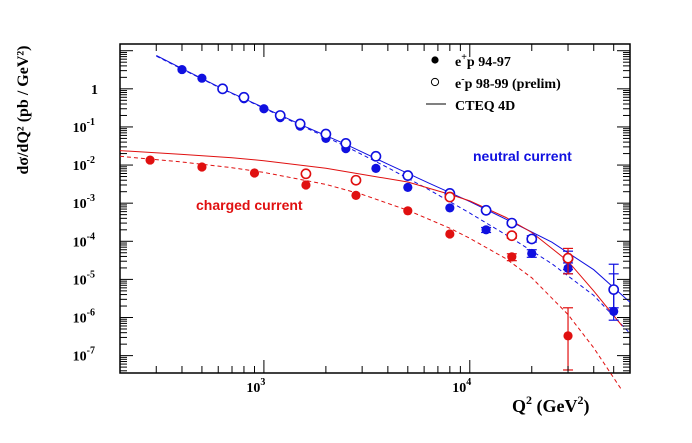 This screenshot has height=443, width=692. What do you see at coordinates (84, 317) in the screenshot?
I see `y-tick-label: 10⁻⁶` at bounding box center [84, 317].